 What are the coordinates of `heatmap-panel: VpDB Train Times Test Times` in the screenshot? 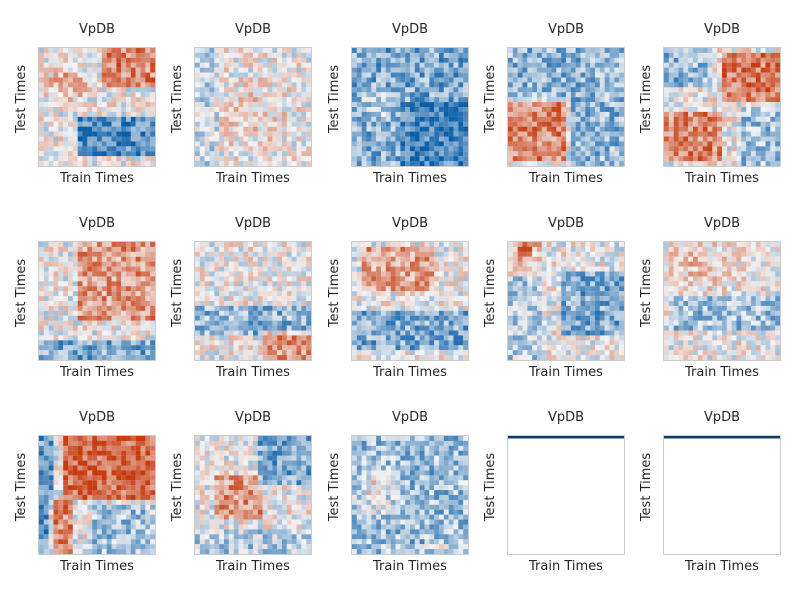 It's located at (78, 291).